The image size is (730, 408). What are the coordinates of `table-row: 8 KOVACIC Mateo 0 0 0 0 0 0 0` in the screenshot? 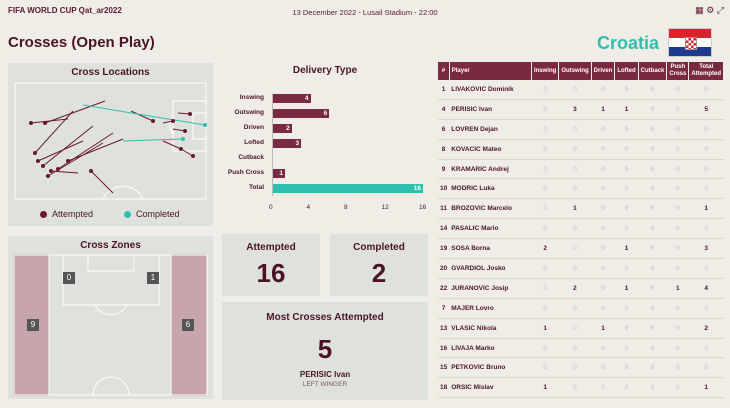 It's located at (581, 149).